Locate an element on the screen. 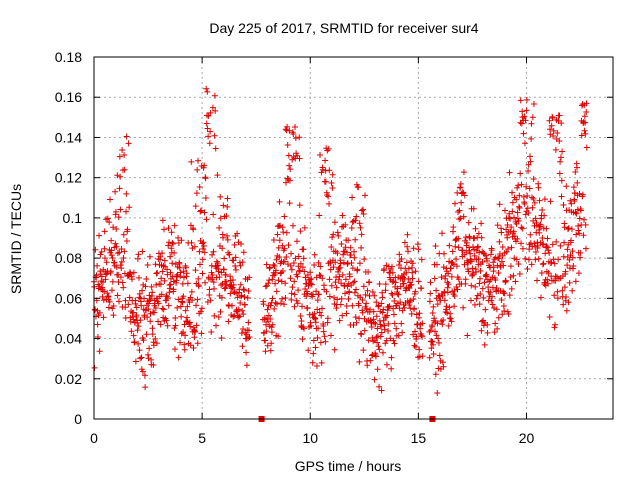  y-tick-label: 0.12 is located at coordinates (68, 178).